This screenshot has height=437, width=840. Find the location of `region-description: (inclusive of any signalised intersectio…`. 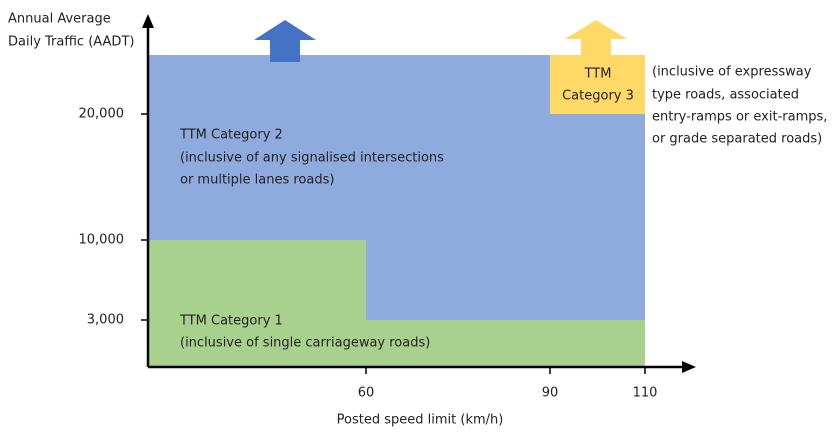

region-description: (inclusive of any signalised intersectio… is located at coordinates (312, 158).